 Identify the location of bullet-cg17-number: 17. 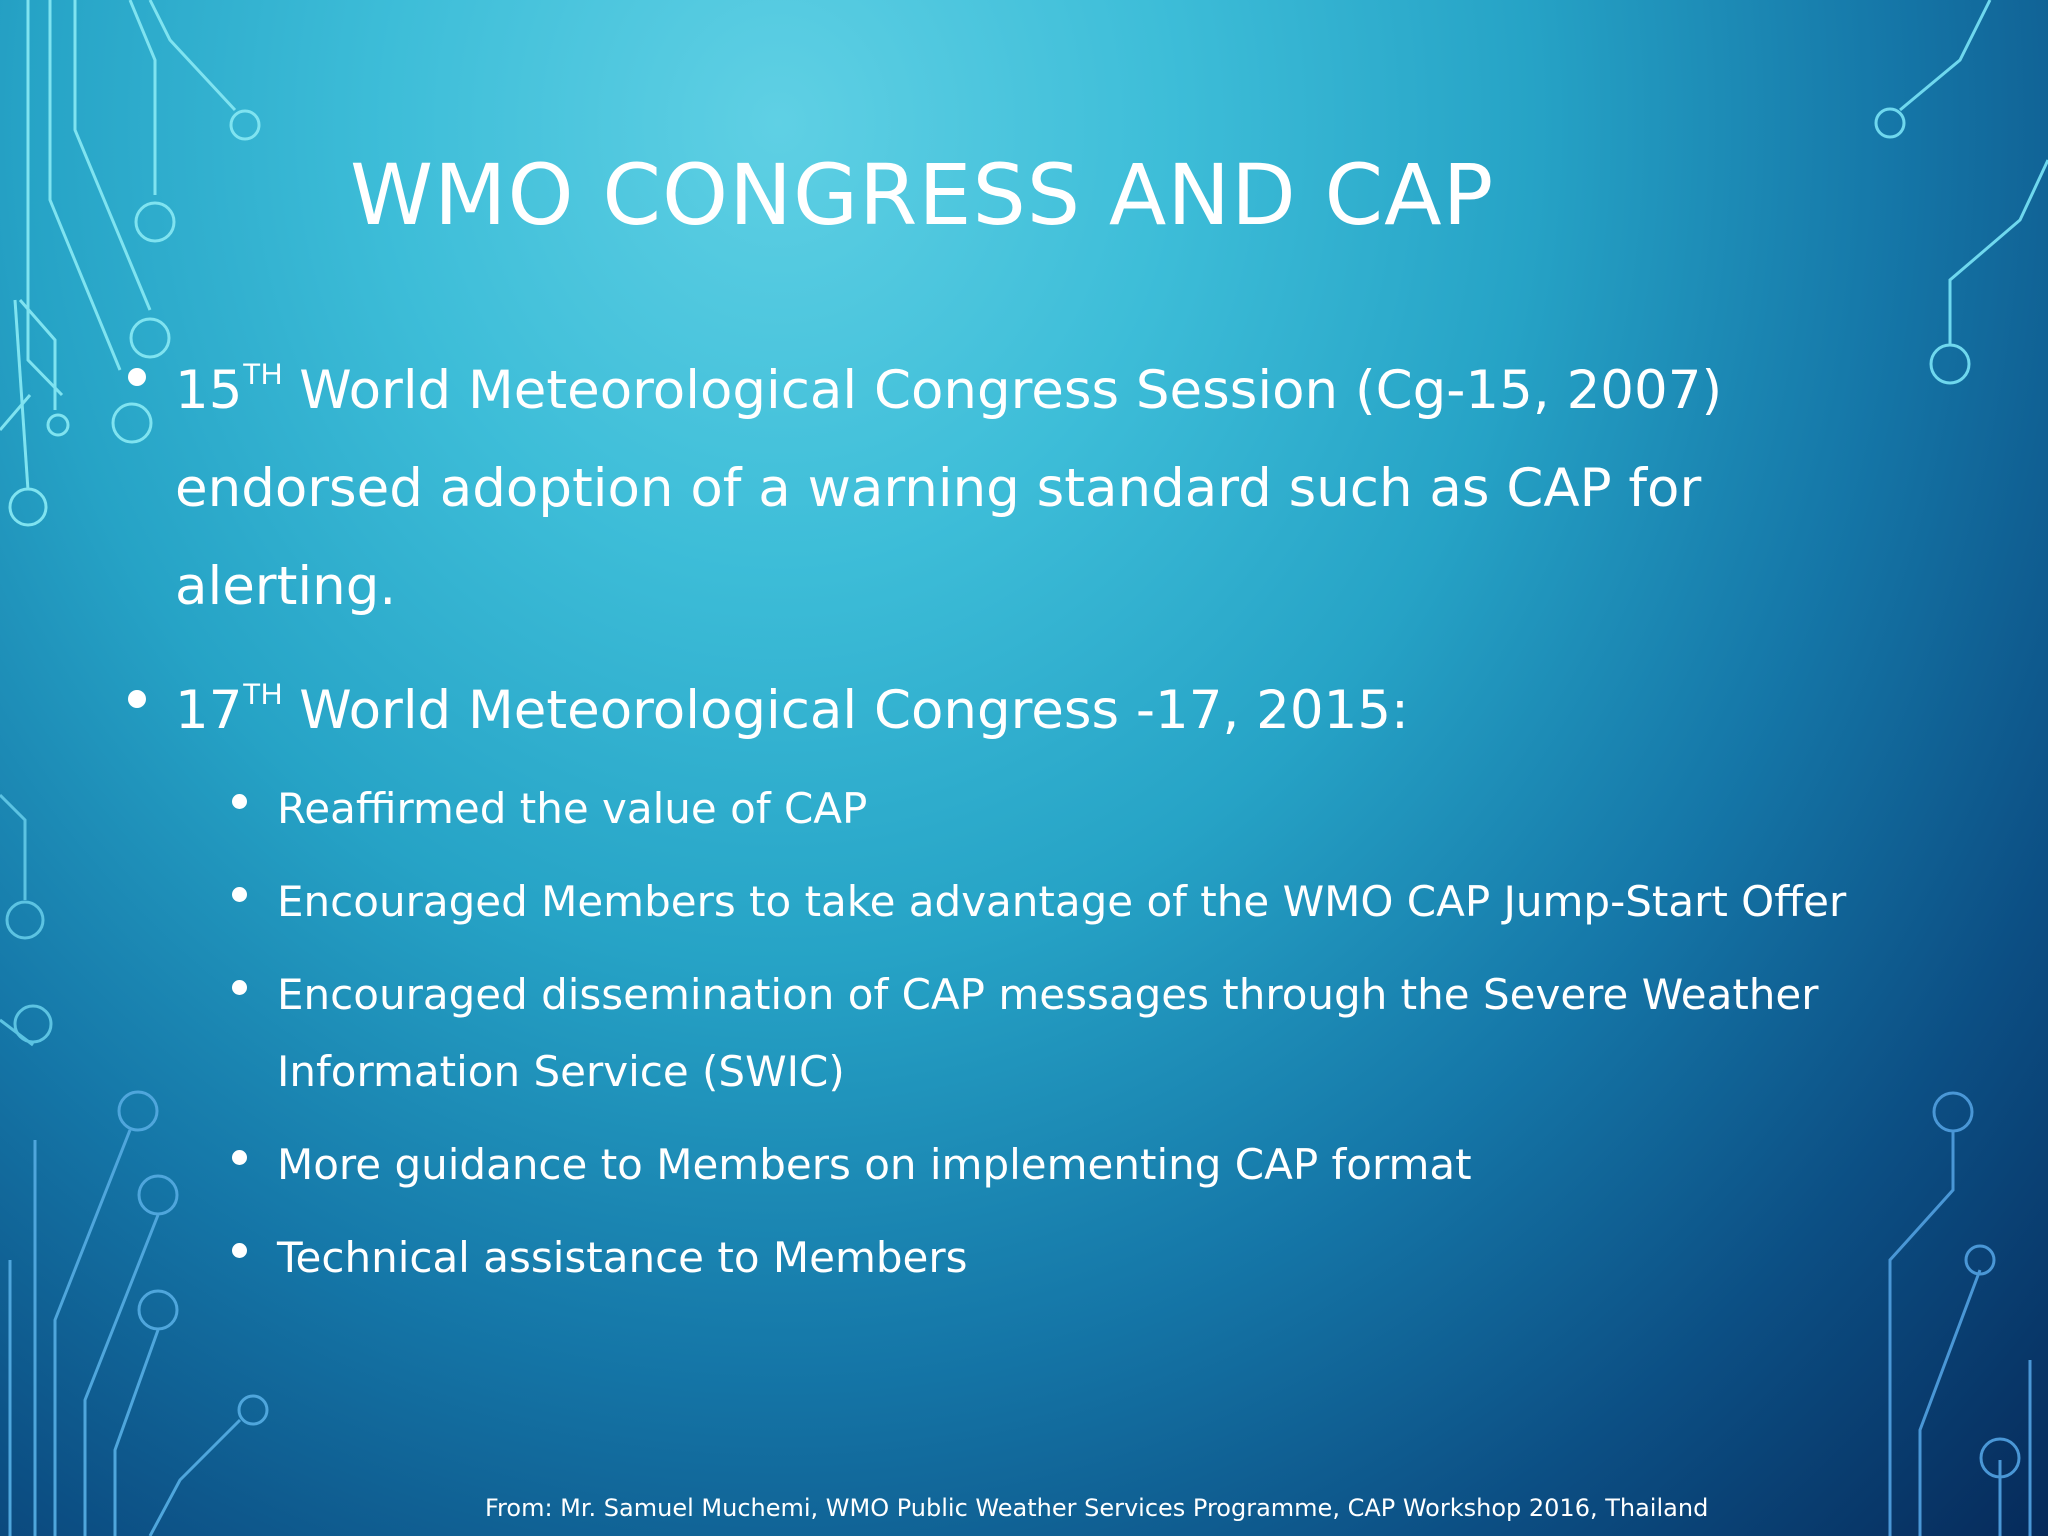
(209, 710).